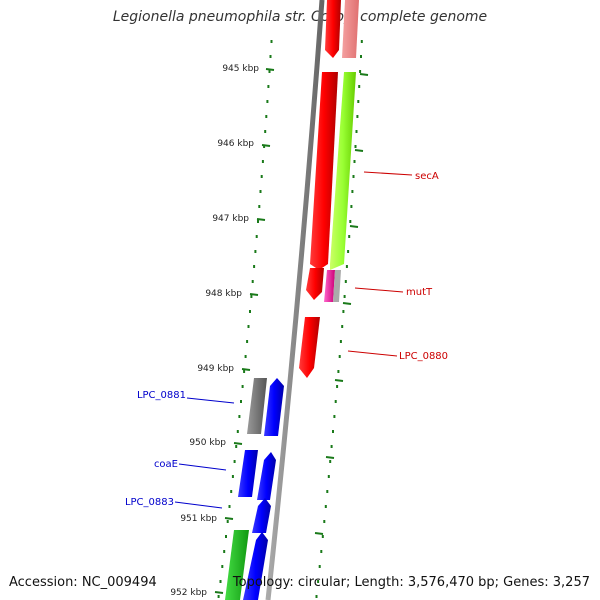 The image size is (600, 600). I want to click on scale-tick-label: 948 kbp, so click(223, 294).